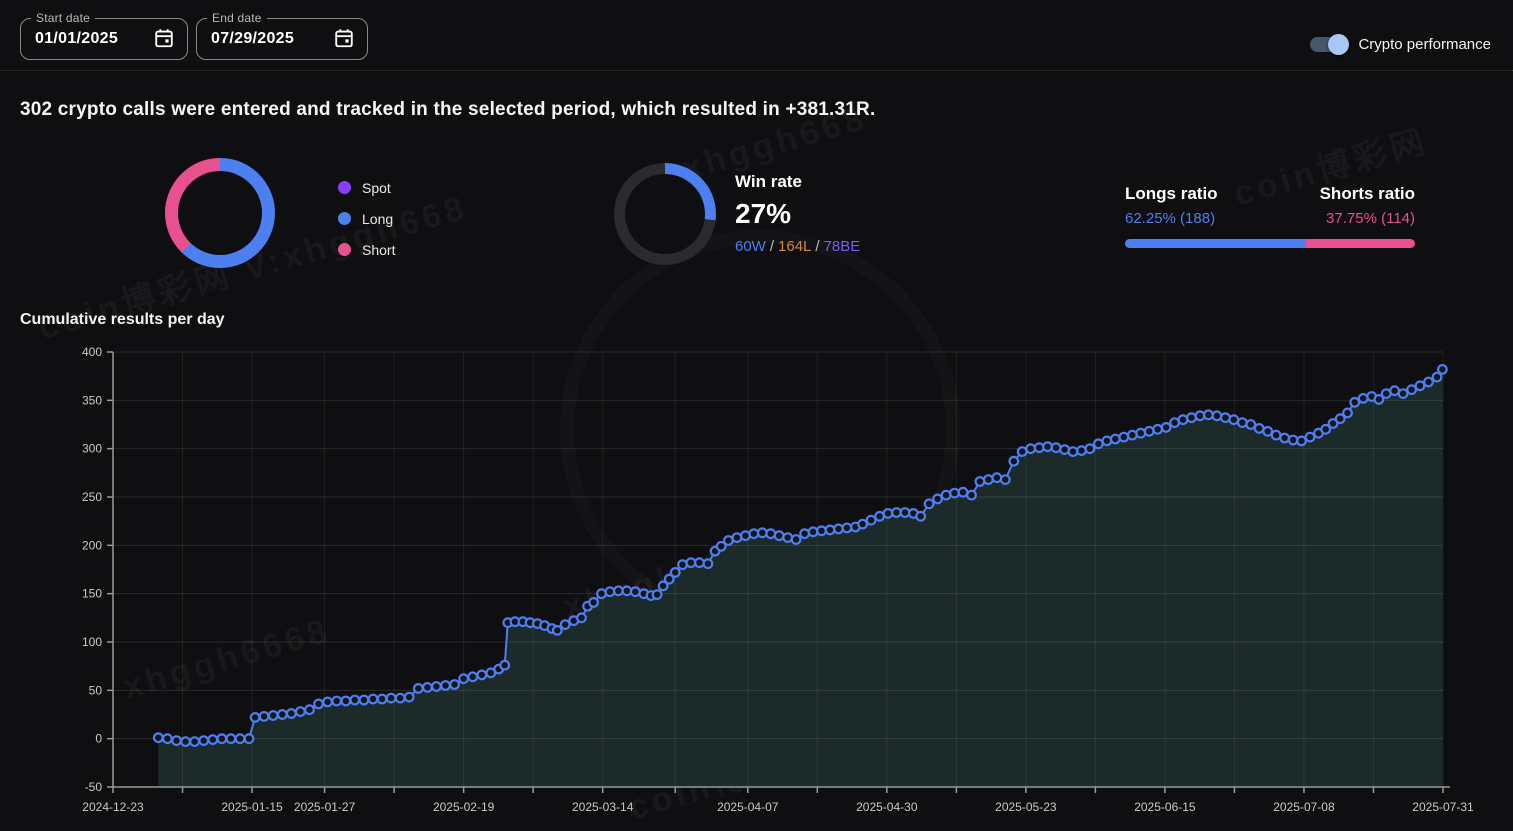 This screenshot has height=831, width=1513. Describe the element at coordinates (253, 38) in the screenshot. I see `end-date-value: 07/29/2025` at that location.